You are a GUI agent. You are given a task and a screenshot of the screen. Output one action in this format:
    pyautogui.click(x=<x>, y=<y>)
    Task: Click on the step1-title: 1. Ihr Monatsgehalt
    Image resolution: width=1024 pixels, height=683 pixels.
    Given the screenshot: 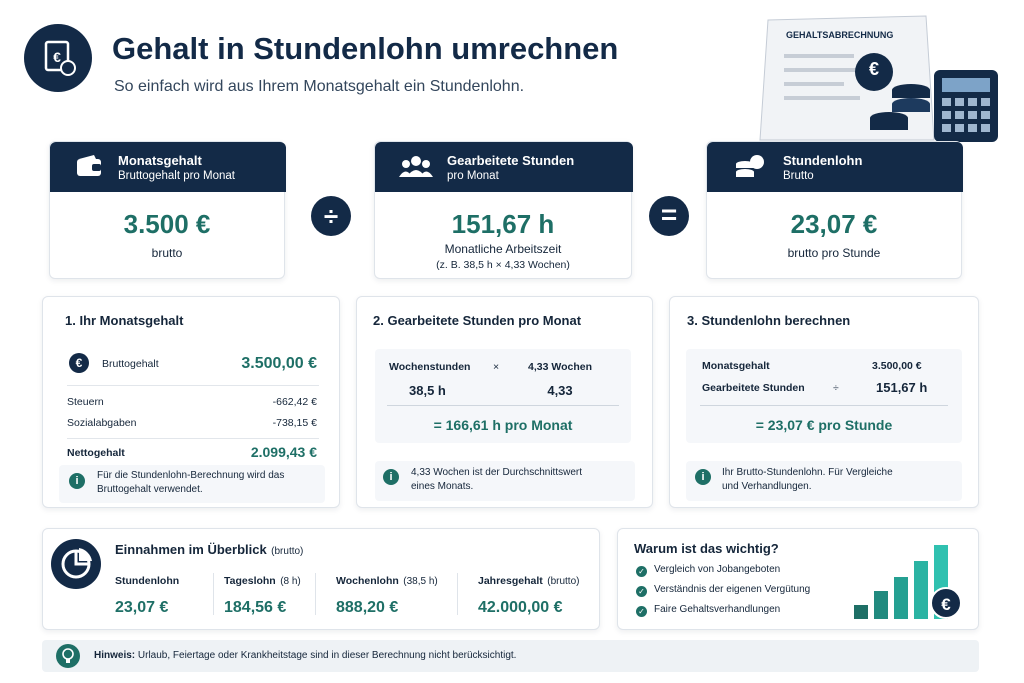 What is the action you would take?
    pyautogui.click(x=124, y=320)
    